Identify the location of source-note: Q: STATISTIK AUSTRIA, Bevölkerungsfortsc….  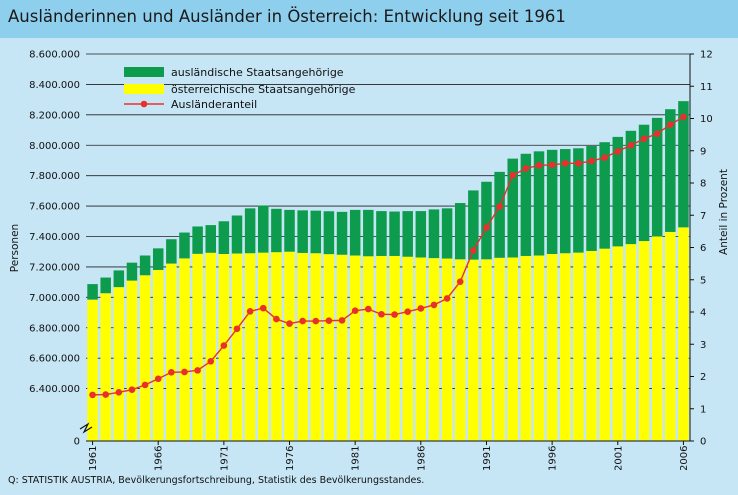
(216, 480).